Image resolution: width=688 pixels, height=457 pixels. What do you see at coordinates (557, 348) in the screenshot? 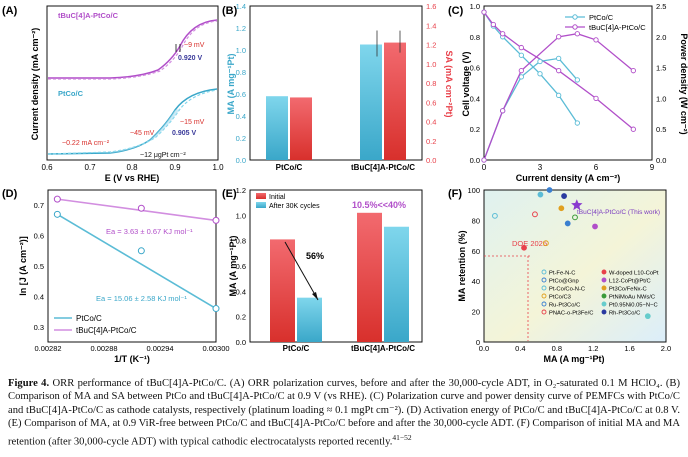
I see `xtick-f-2: 0.8` at bounding box center [557, 348].